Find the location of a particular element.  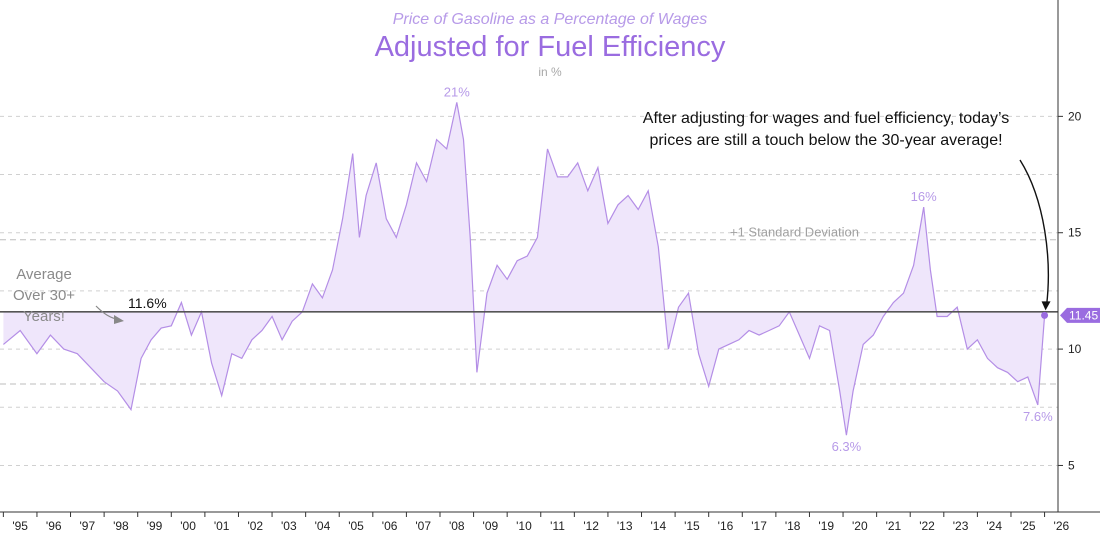

x-tick-label: '01 is located at coordinates (222, 526).